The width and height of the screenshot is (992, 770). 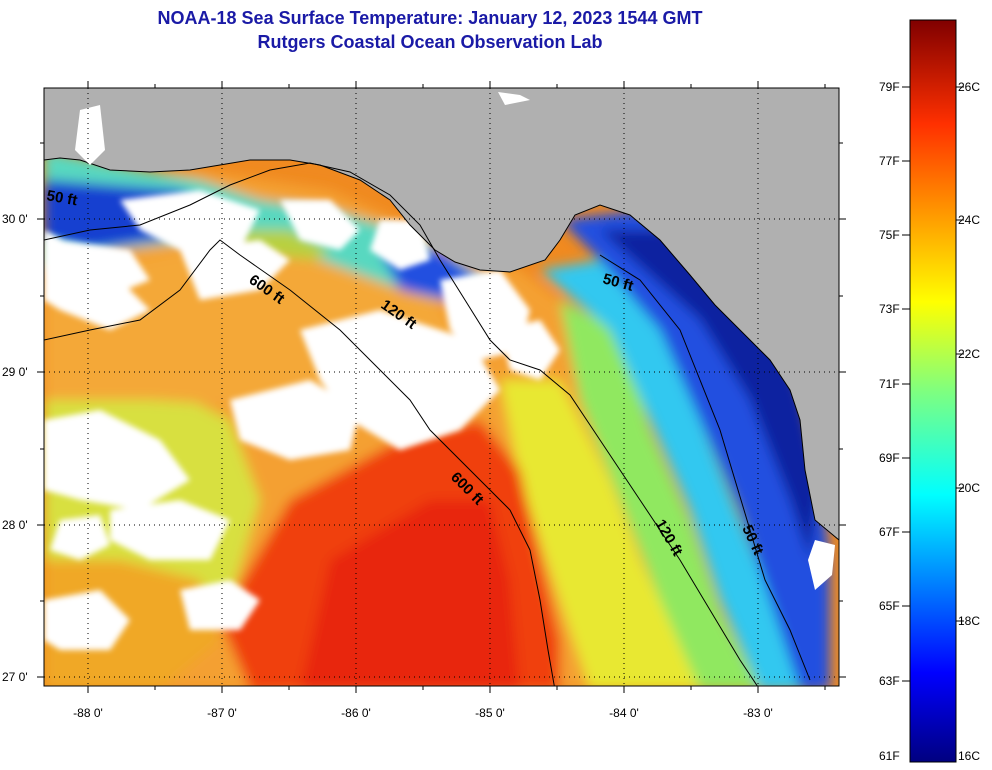 I want to click on colorbar-f-label: 77F, so click(x=889, y=161).